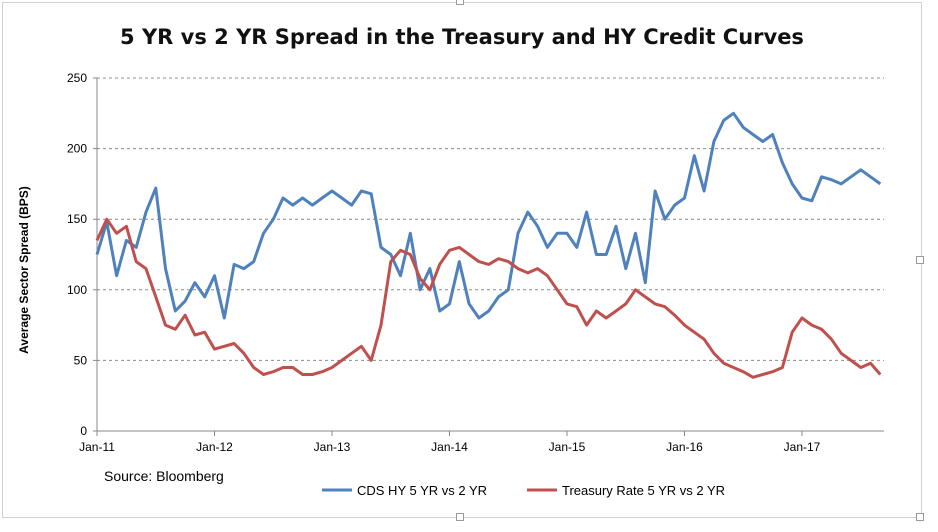 Image resolution: width=938 pixels, height=532 pixels. I want to click on y-tick-label: 150, so click(77, 219).